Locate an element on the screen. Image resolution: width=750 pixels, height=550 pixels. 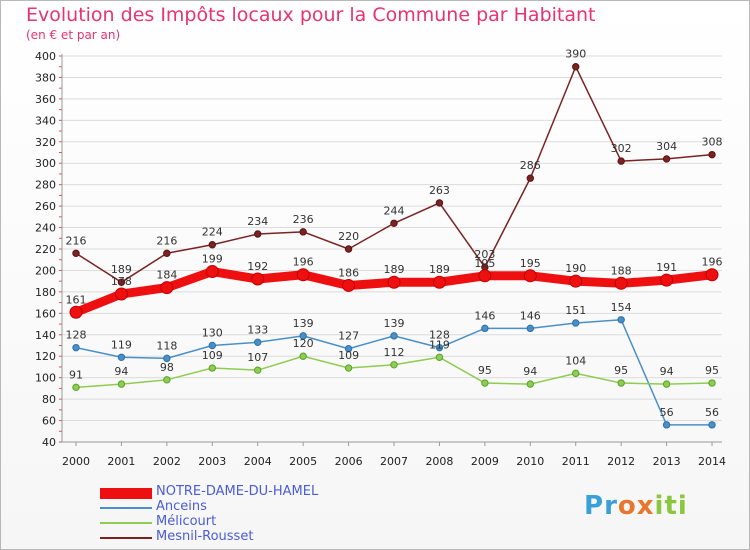
y-tick-label: 380 is located at coordinates (45, 77).